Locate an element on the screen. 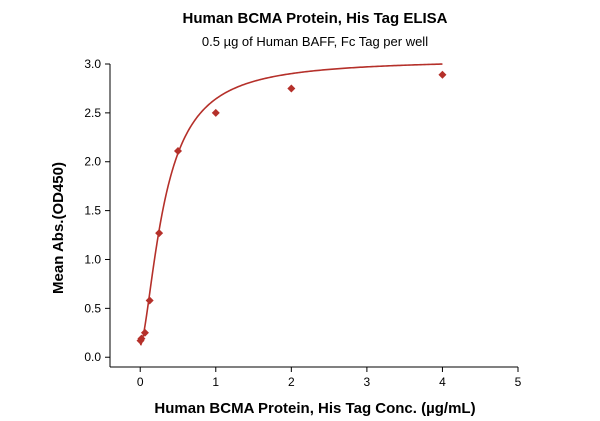 This screenshot has height=421, width=600. chart-title: Human BCMA Protein, His Tag ELISA is located at coordinates (314, 18).